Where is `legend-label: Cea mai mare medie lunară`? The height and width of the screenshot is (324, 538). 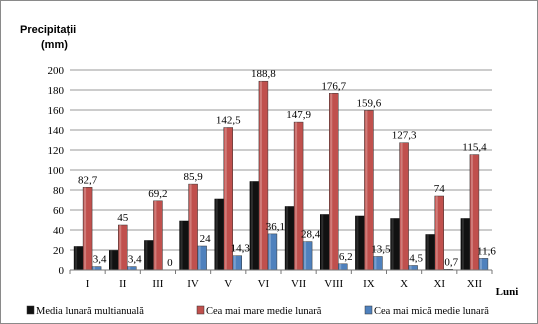
legend-label: Cea mai mare medie lunară is located at coordinates (264, 311).